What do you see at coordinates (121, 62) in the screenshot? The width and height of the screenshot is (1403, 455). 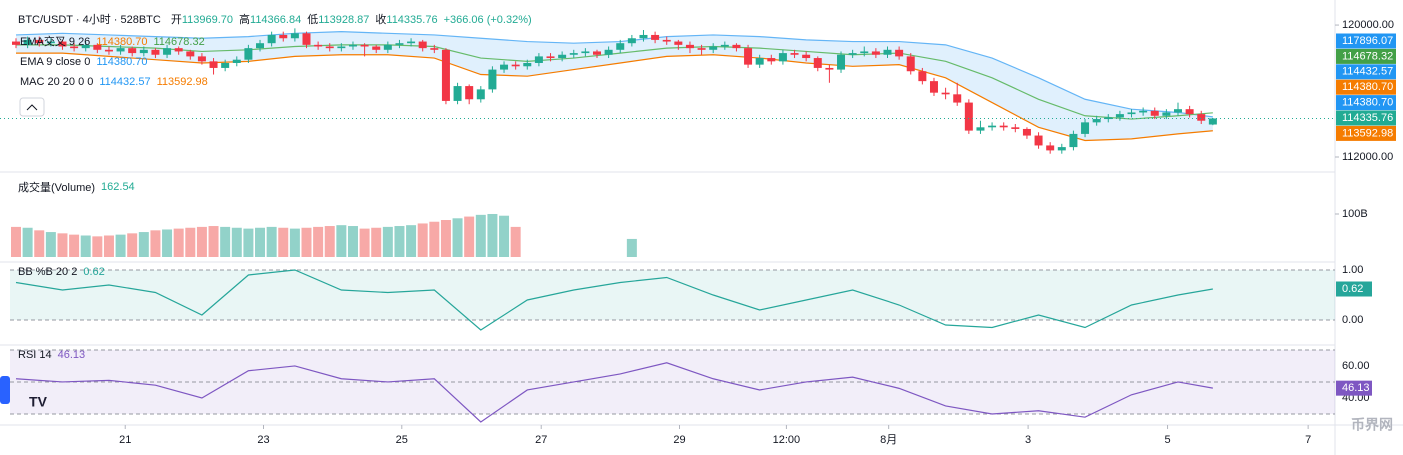 I see `indicator-value: 114380.70` at bounding box center [121, 62].